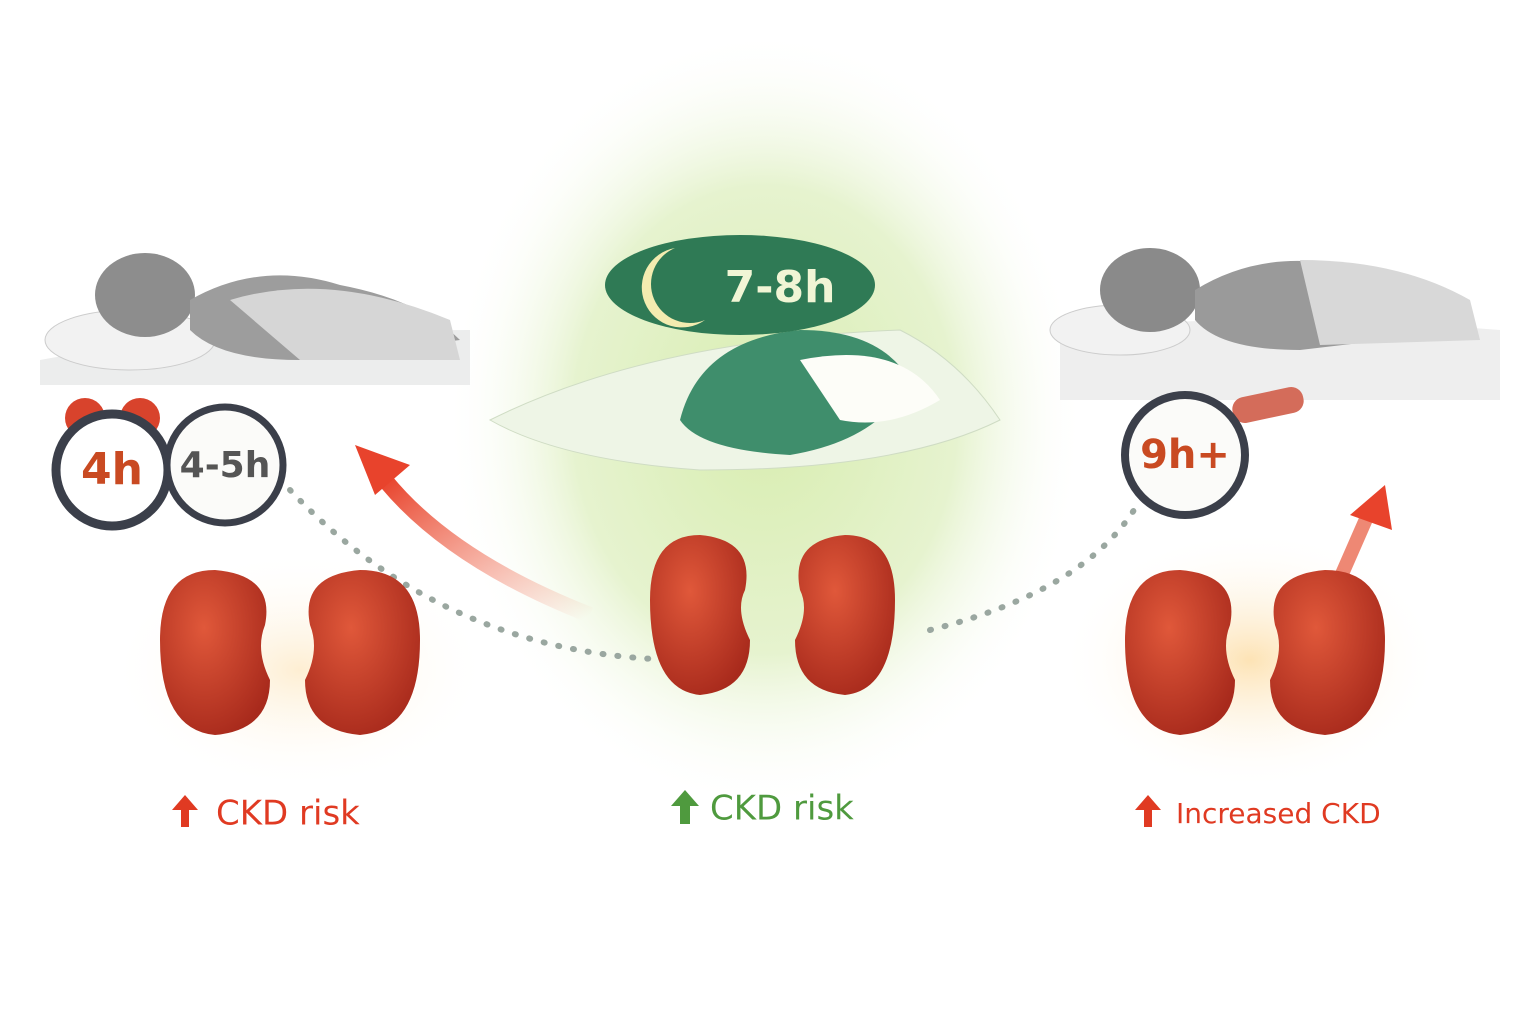 This screenshot has height=1024, width=1536. I want to click on trend-arrow, so click(474, 534).